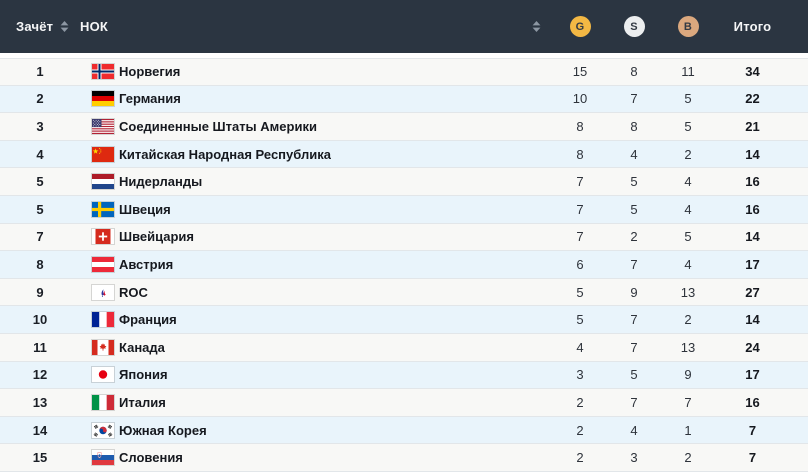 This screenshot has width=808, height=475. Describe the element at coordinates (316, 154) in the screenshot. I see `noc-cell: Китайская Народная Республика` at that location.